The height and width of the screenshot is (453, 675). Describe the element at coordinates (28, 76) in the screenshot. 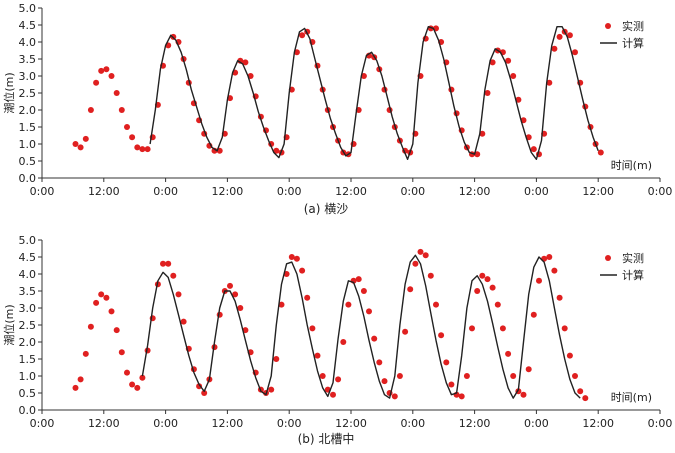

I see `y-tick-label: 3.0` at that location.